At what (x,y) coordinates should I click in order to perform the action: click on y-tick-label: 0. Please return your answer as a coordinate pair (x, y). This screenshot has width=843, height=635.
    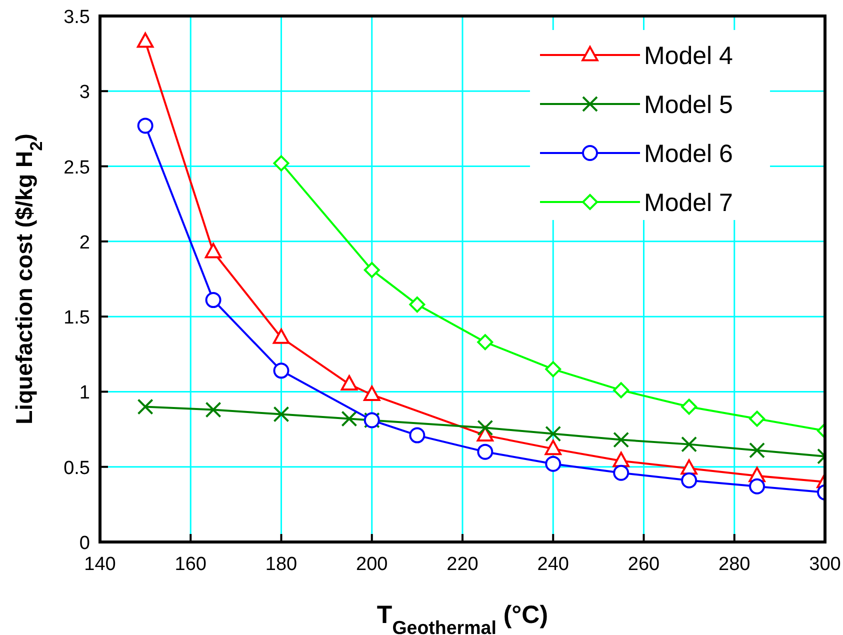
    Looking at the image, I should click on (84, 543).